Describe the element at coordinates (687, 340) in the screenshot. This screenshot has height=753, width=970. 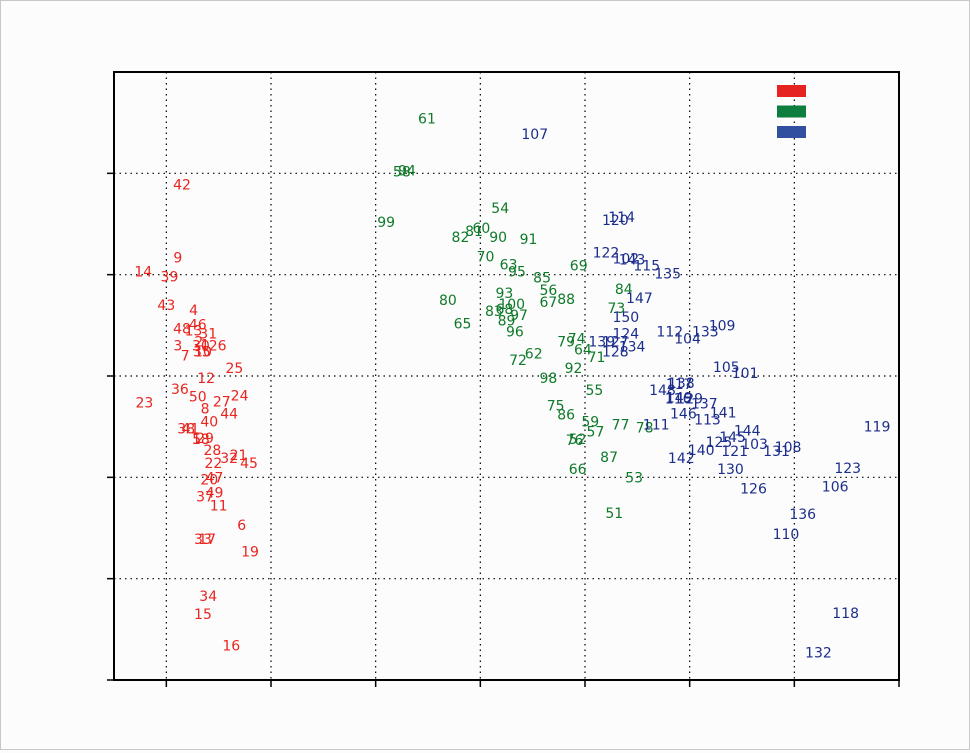
I see `point-label: 104` at that location.